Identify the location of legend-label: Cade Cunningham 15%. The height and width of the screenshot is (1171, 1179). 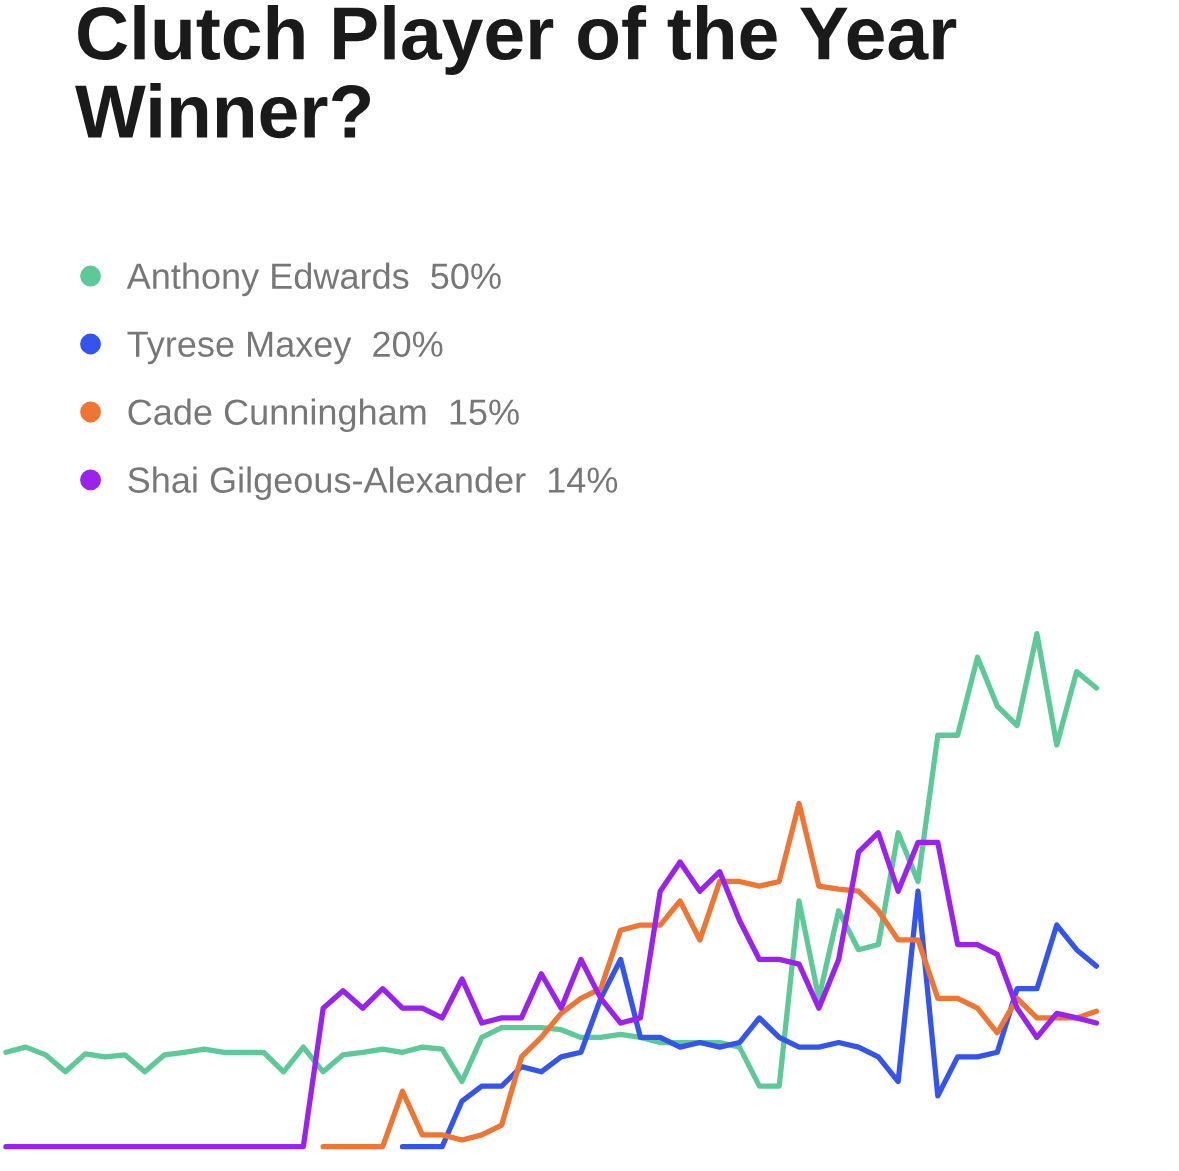
(323, 415).